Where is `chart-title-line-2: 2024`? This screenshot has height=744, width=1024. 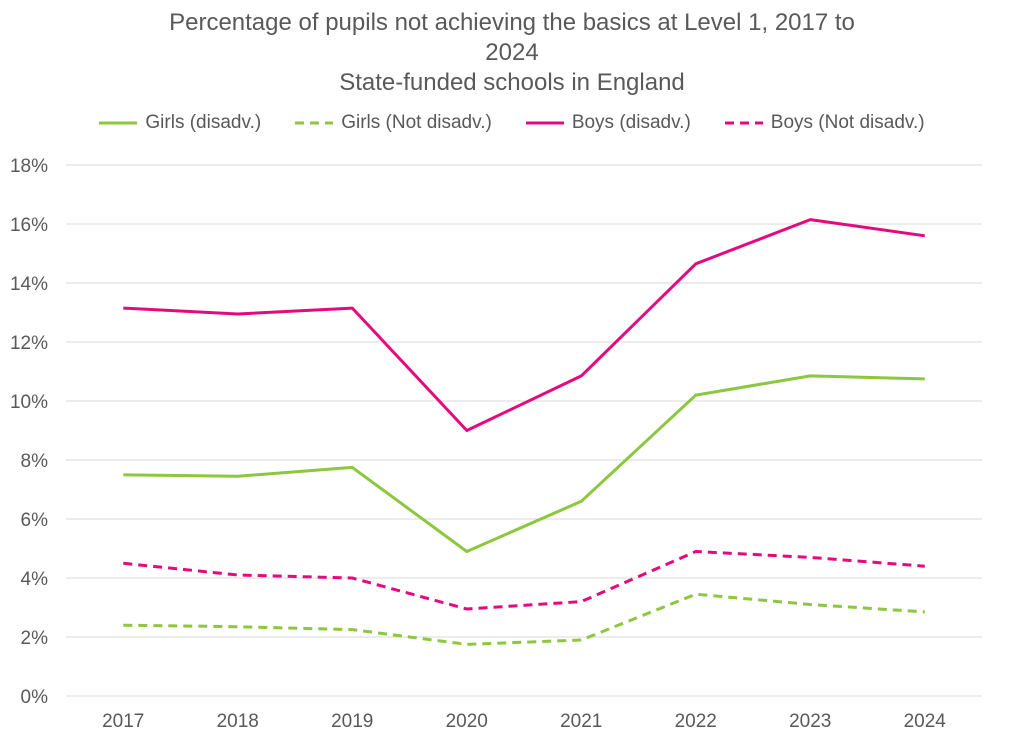
chart-title-line-2: 2024 is located at coordinates (512, 52).